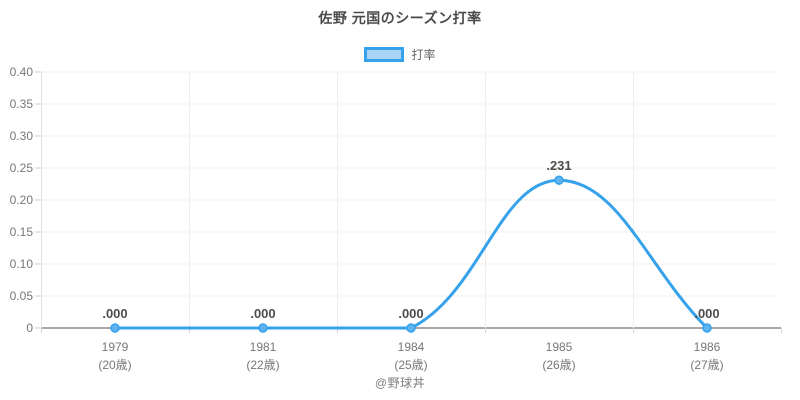  I want to click on x-tick-label-year: 1979, so click(115, 347).